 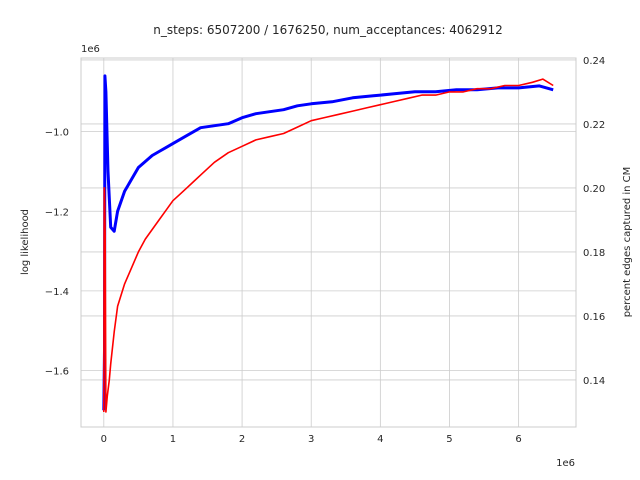 I want to click on y-right-tick-label: 0.22, so click(x=594, y=125).